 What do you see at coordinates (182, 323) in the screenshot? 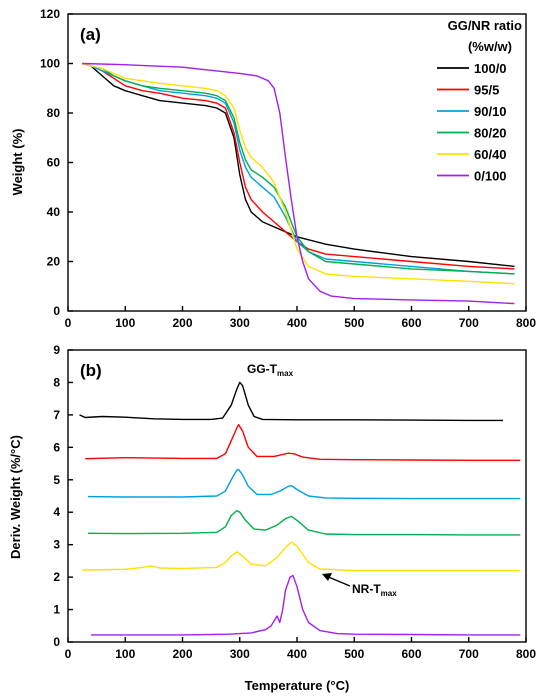
I see `panel-a-x-tick-label: 200` at bounding box center [182, 323].